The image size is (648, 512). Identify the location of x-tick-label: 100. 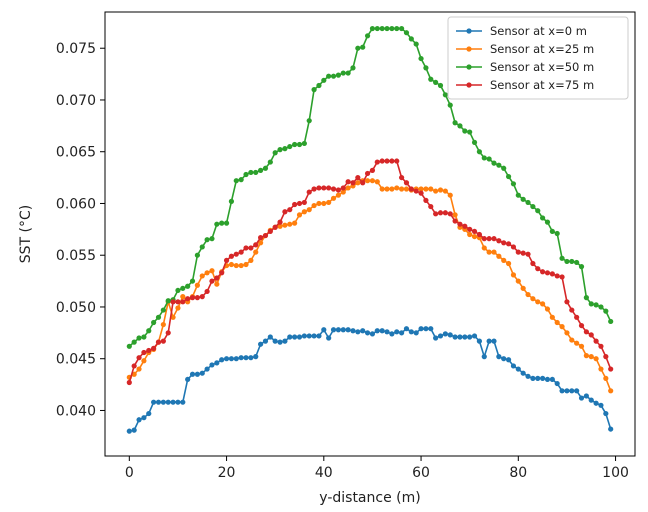
(615, 473).